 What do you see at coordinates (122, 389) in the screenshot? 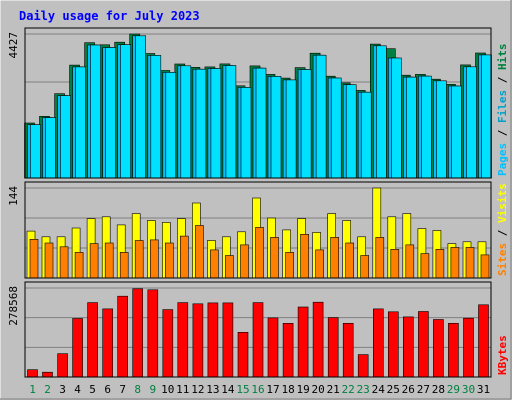
I see `x-tick-label-day-7: 7` at bounding box center [122, 389].